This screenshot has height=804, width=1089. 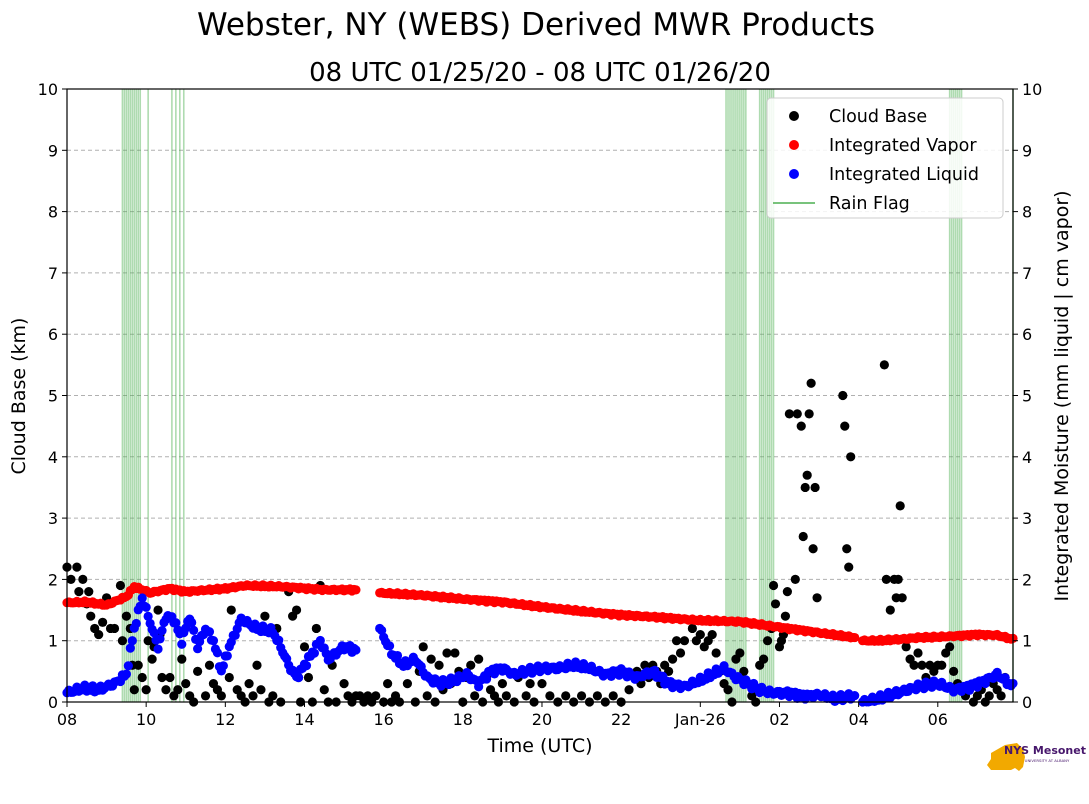 I want to click on left-tick-label: 7, so click(x=53, y=273).